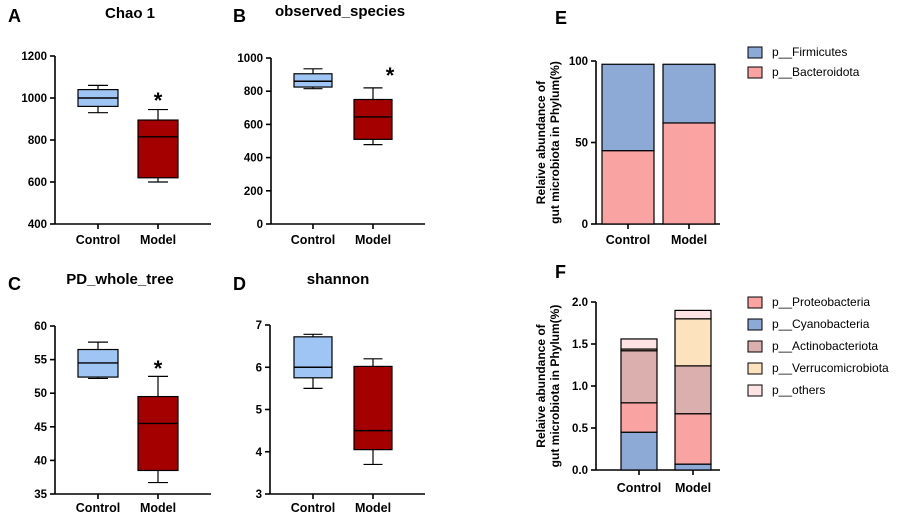  I want to click on bar-segment-pfirmicutes-control, so click(628, 107).